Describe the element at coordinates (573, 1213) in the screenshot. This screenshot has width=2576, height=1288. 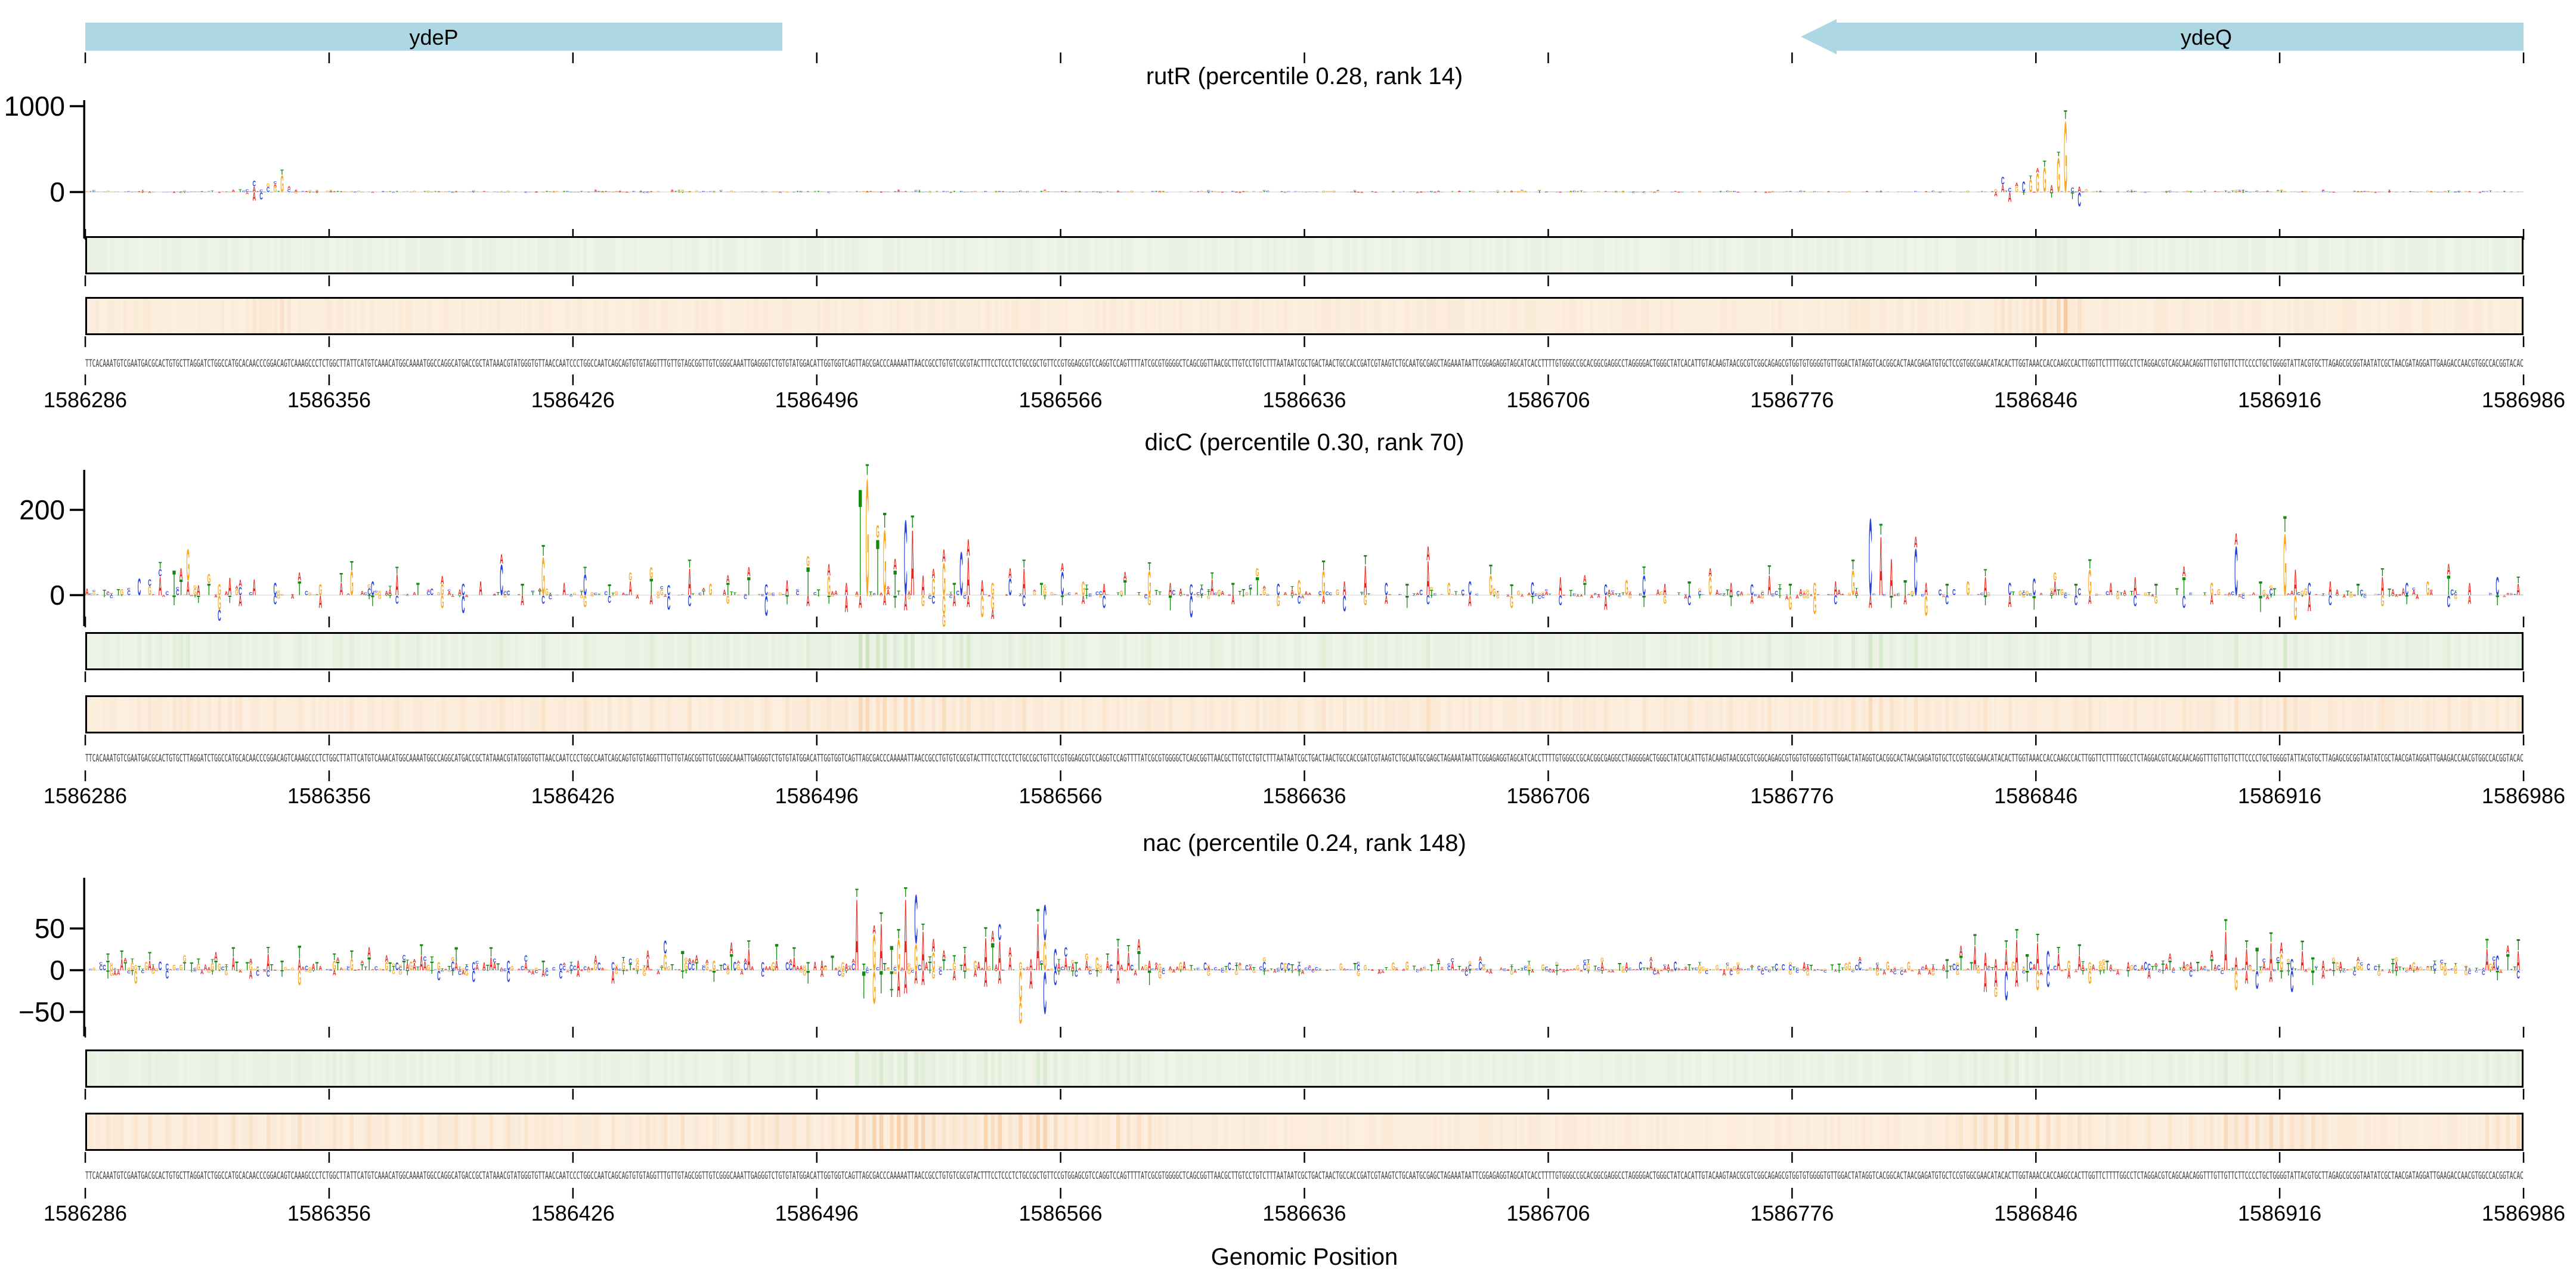
I see `x-tick-label: 1586426` at that location.